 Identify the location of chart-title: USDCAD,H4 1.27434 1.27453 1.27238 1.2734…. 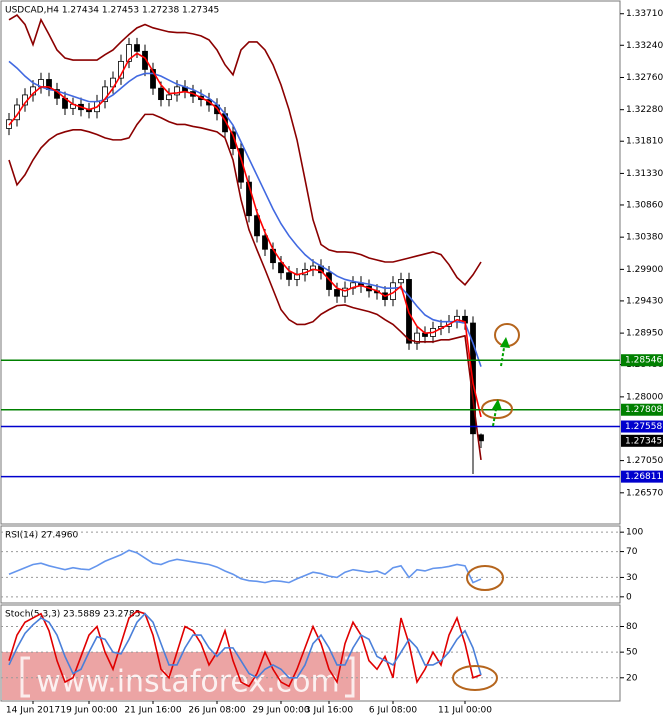
(112, 11).